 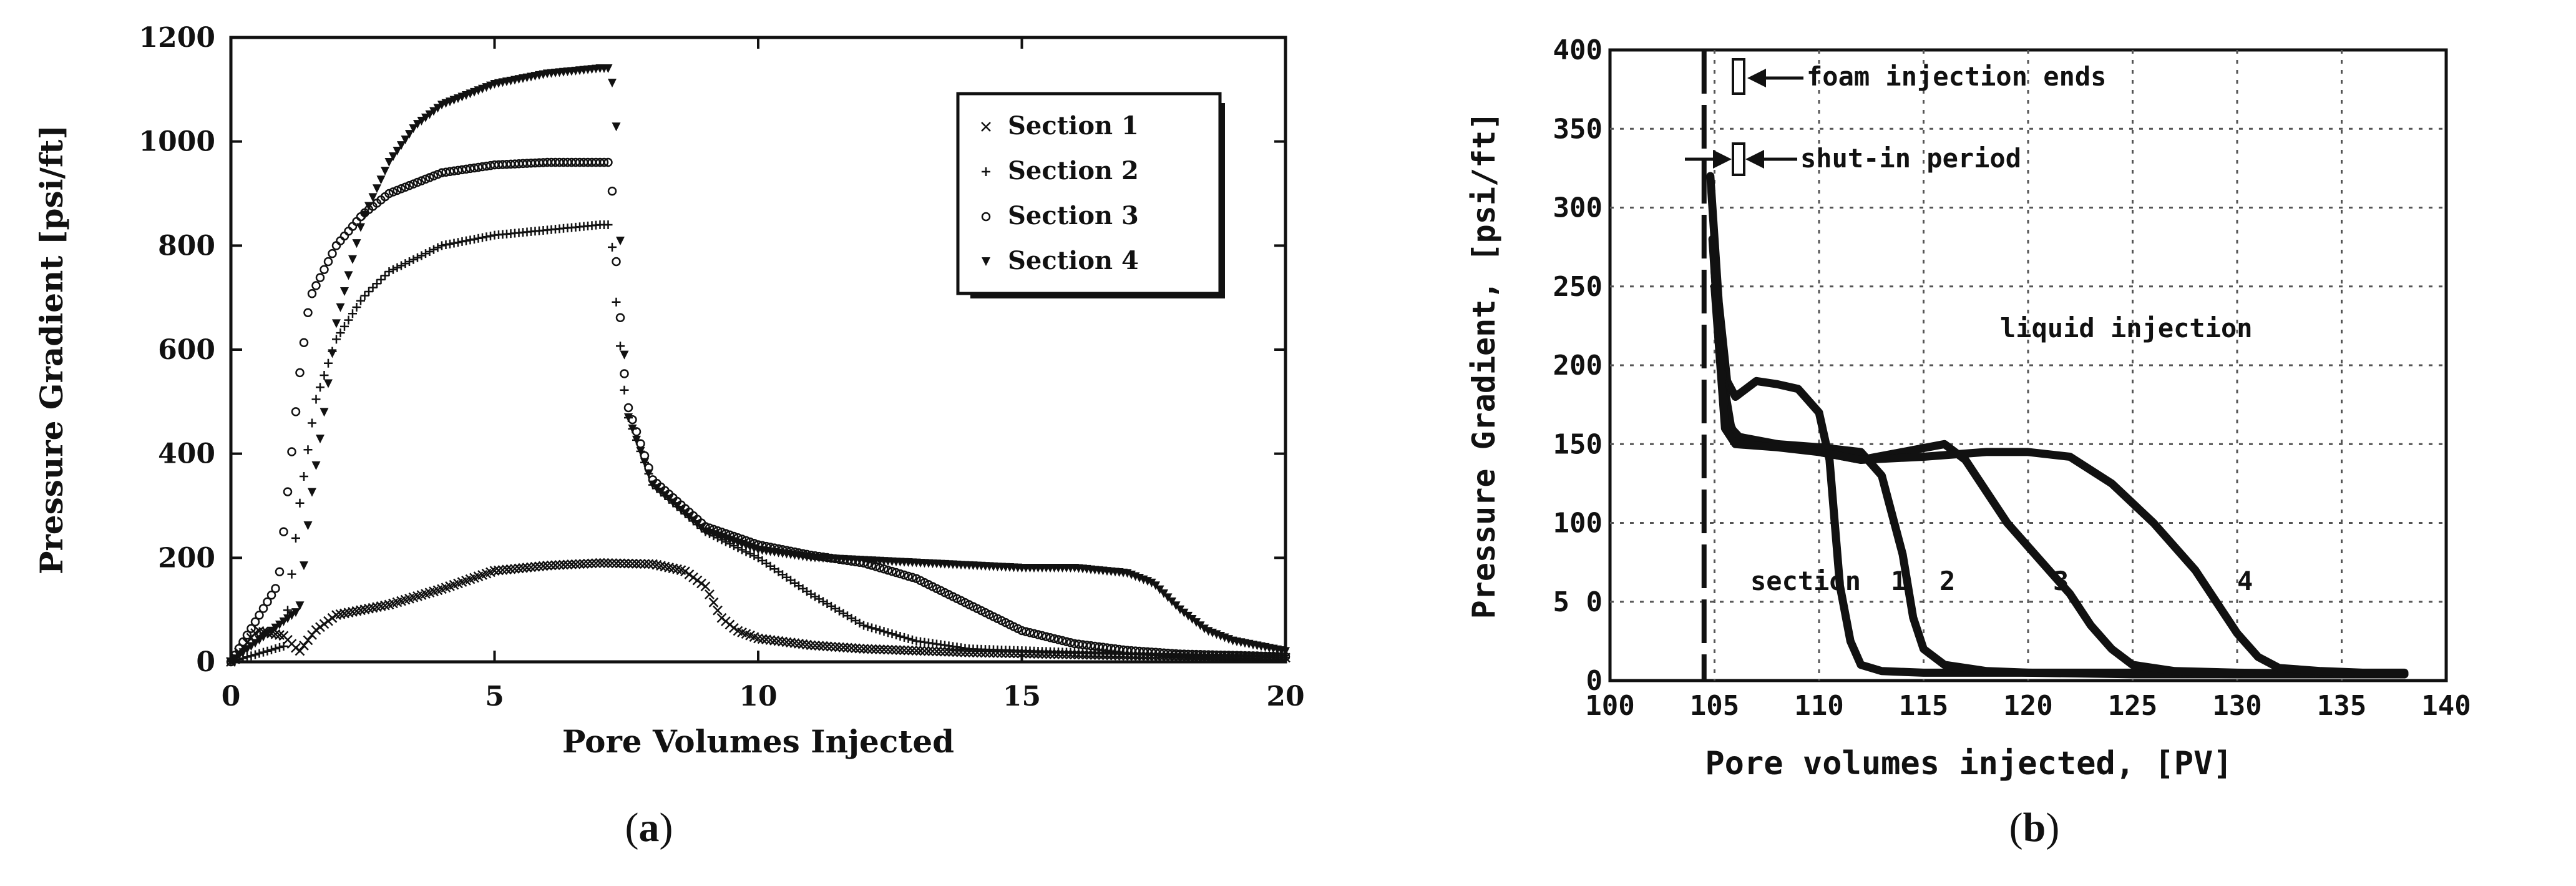 What do you see at coordinates (1073, 215) in the screenshot?
I see `panel-a-legend-label: Section 3` at bounding box center [1073, 215].